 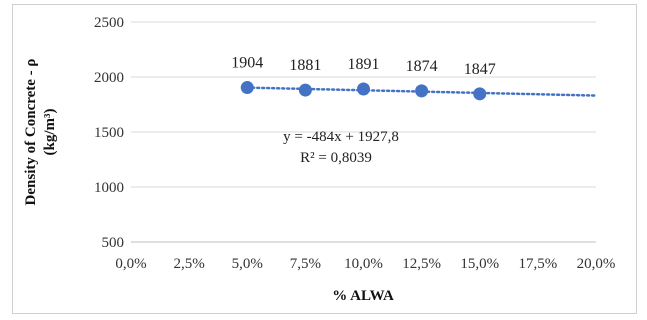 What do you see at coordinates (247, 264) in the screenshot?
I see `x-tick-label: 5,0%` at bounding box center [247, 264].